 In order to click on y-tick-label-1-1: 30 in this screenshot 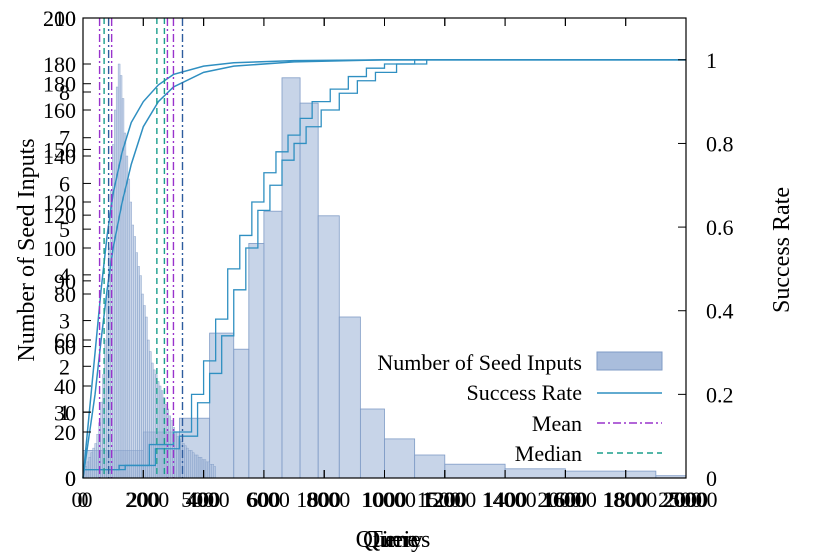, I will do `click(65, 412)`.